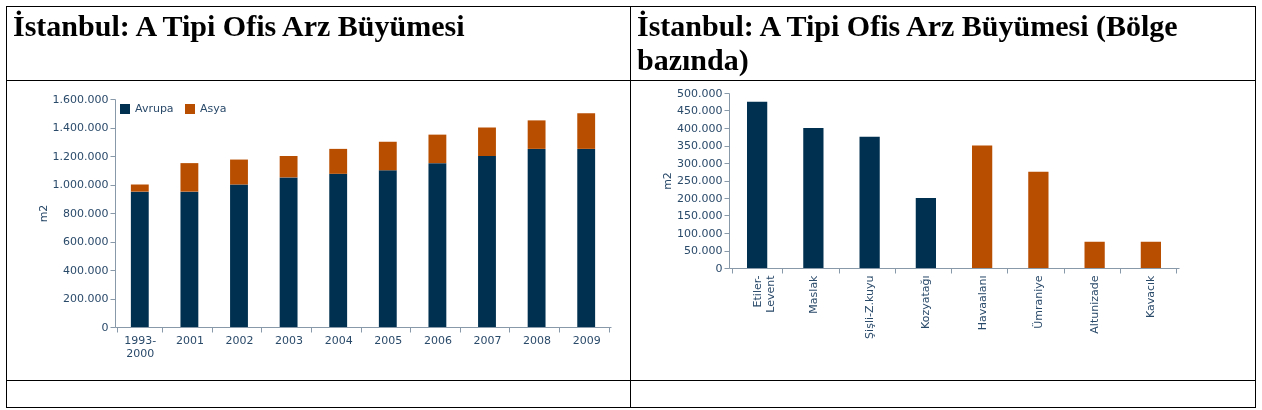 Image resolution: width=1262 pixels, height=410 pixels. What do you see at coordinates (80, 156) in the screenshot?
I see `y-tick-label: 1.200.000` at bounding box center [80, 156].